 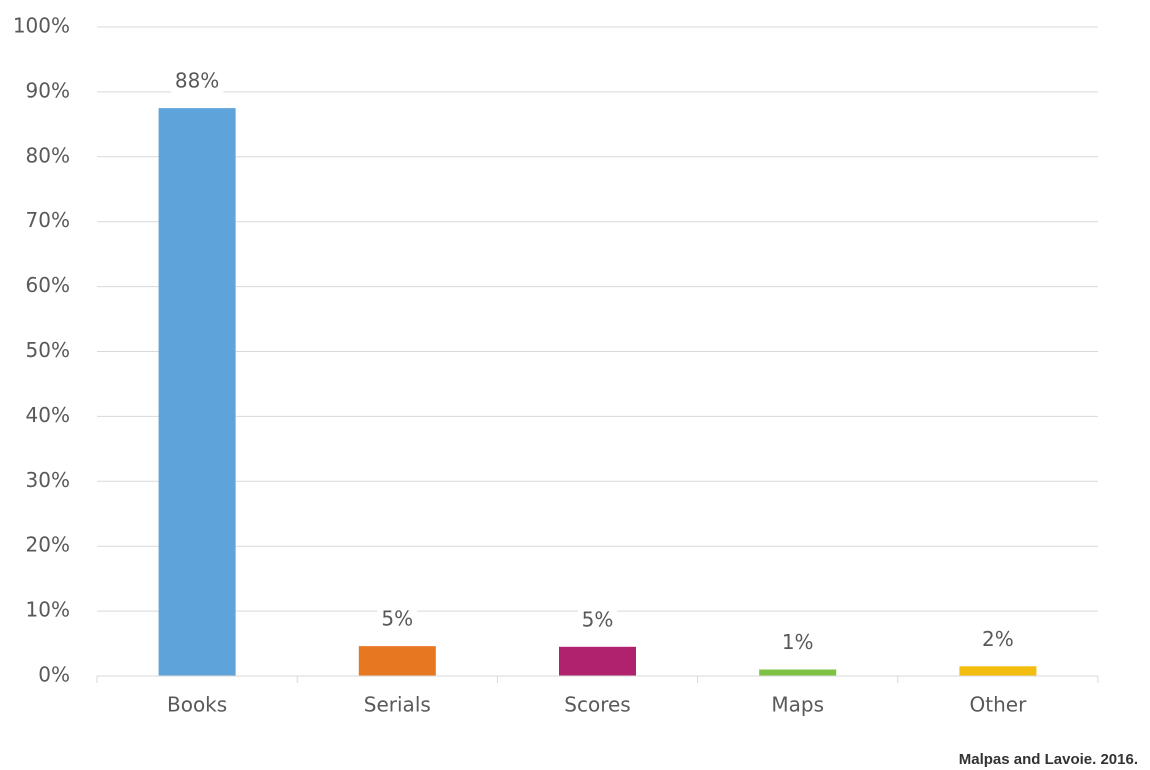 What do you see at coordinates (597, 705) in the screenshot?
I see `x-tick-label: Scores` at bounding box center [597, 705].